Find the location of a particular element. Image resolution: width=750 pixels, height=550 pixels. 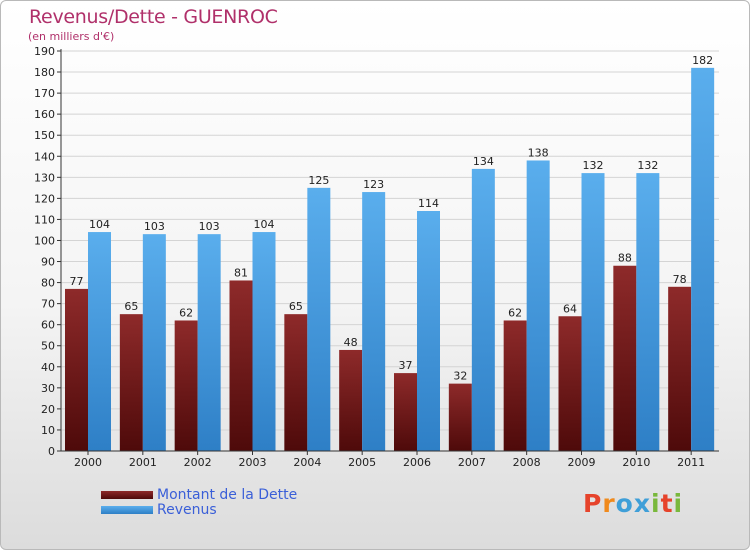

y-tick-label: 0 is located at coordinates (51, 451).